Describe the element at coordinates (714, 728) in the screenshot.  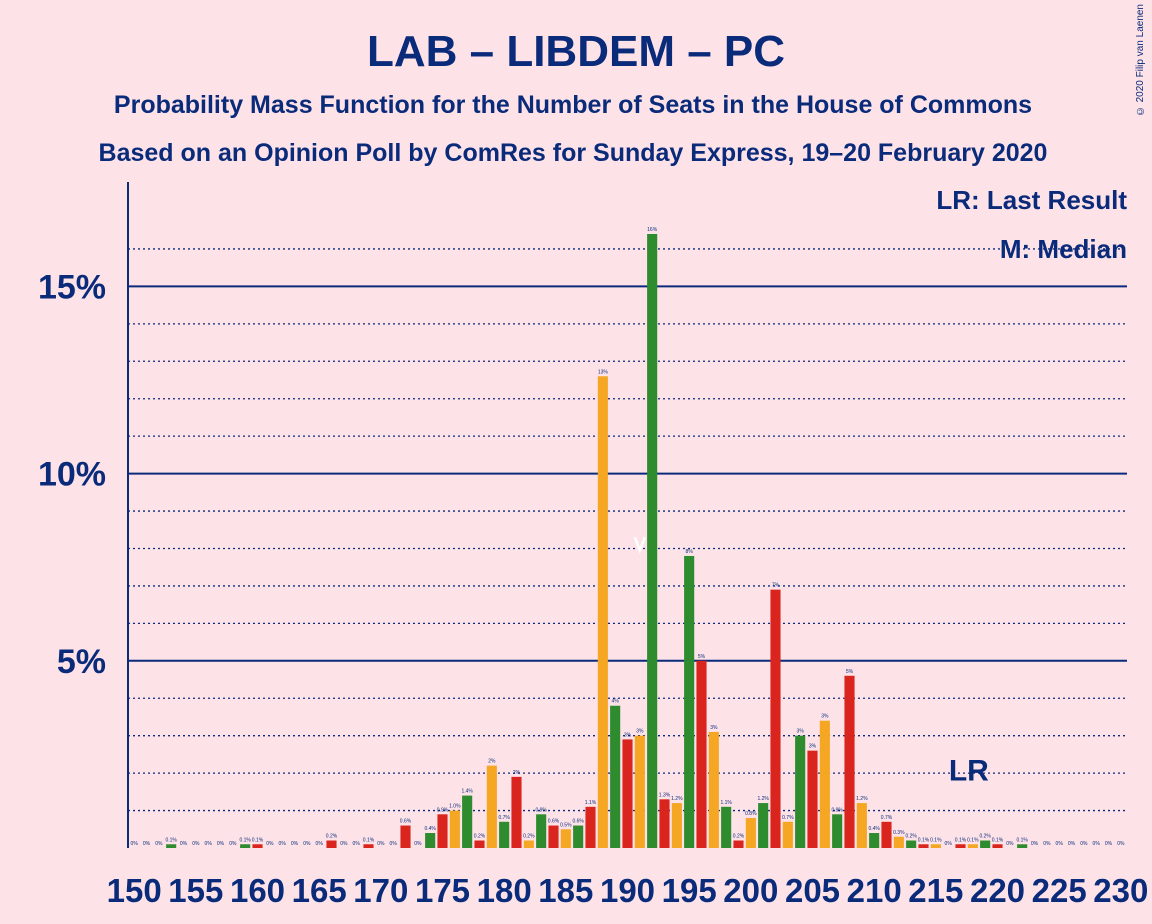
I see `value-label-seat-197: 3%` at that location.